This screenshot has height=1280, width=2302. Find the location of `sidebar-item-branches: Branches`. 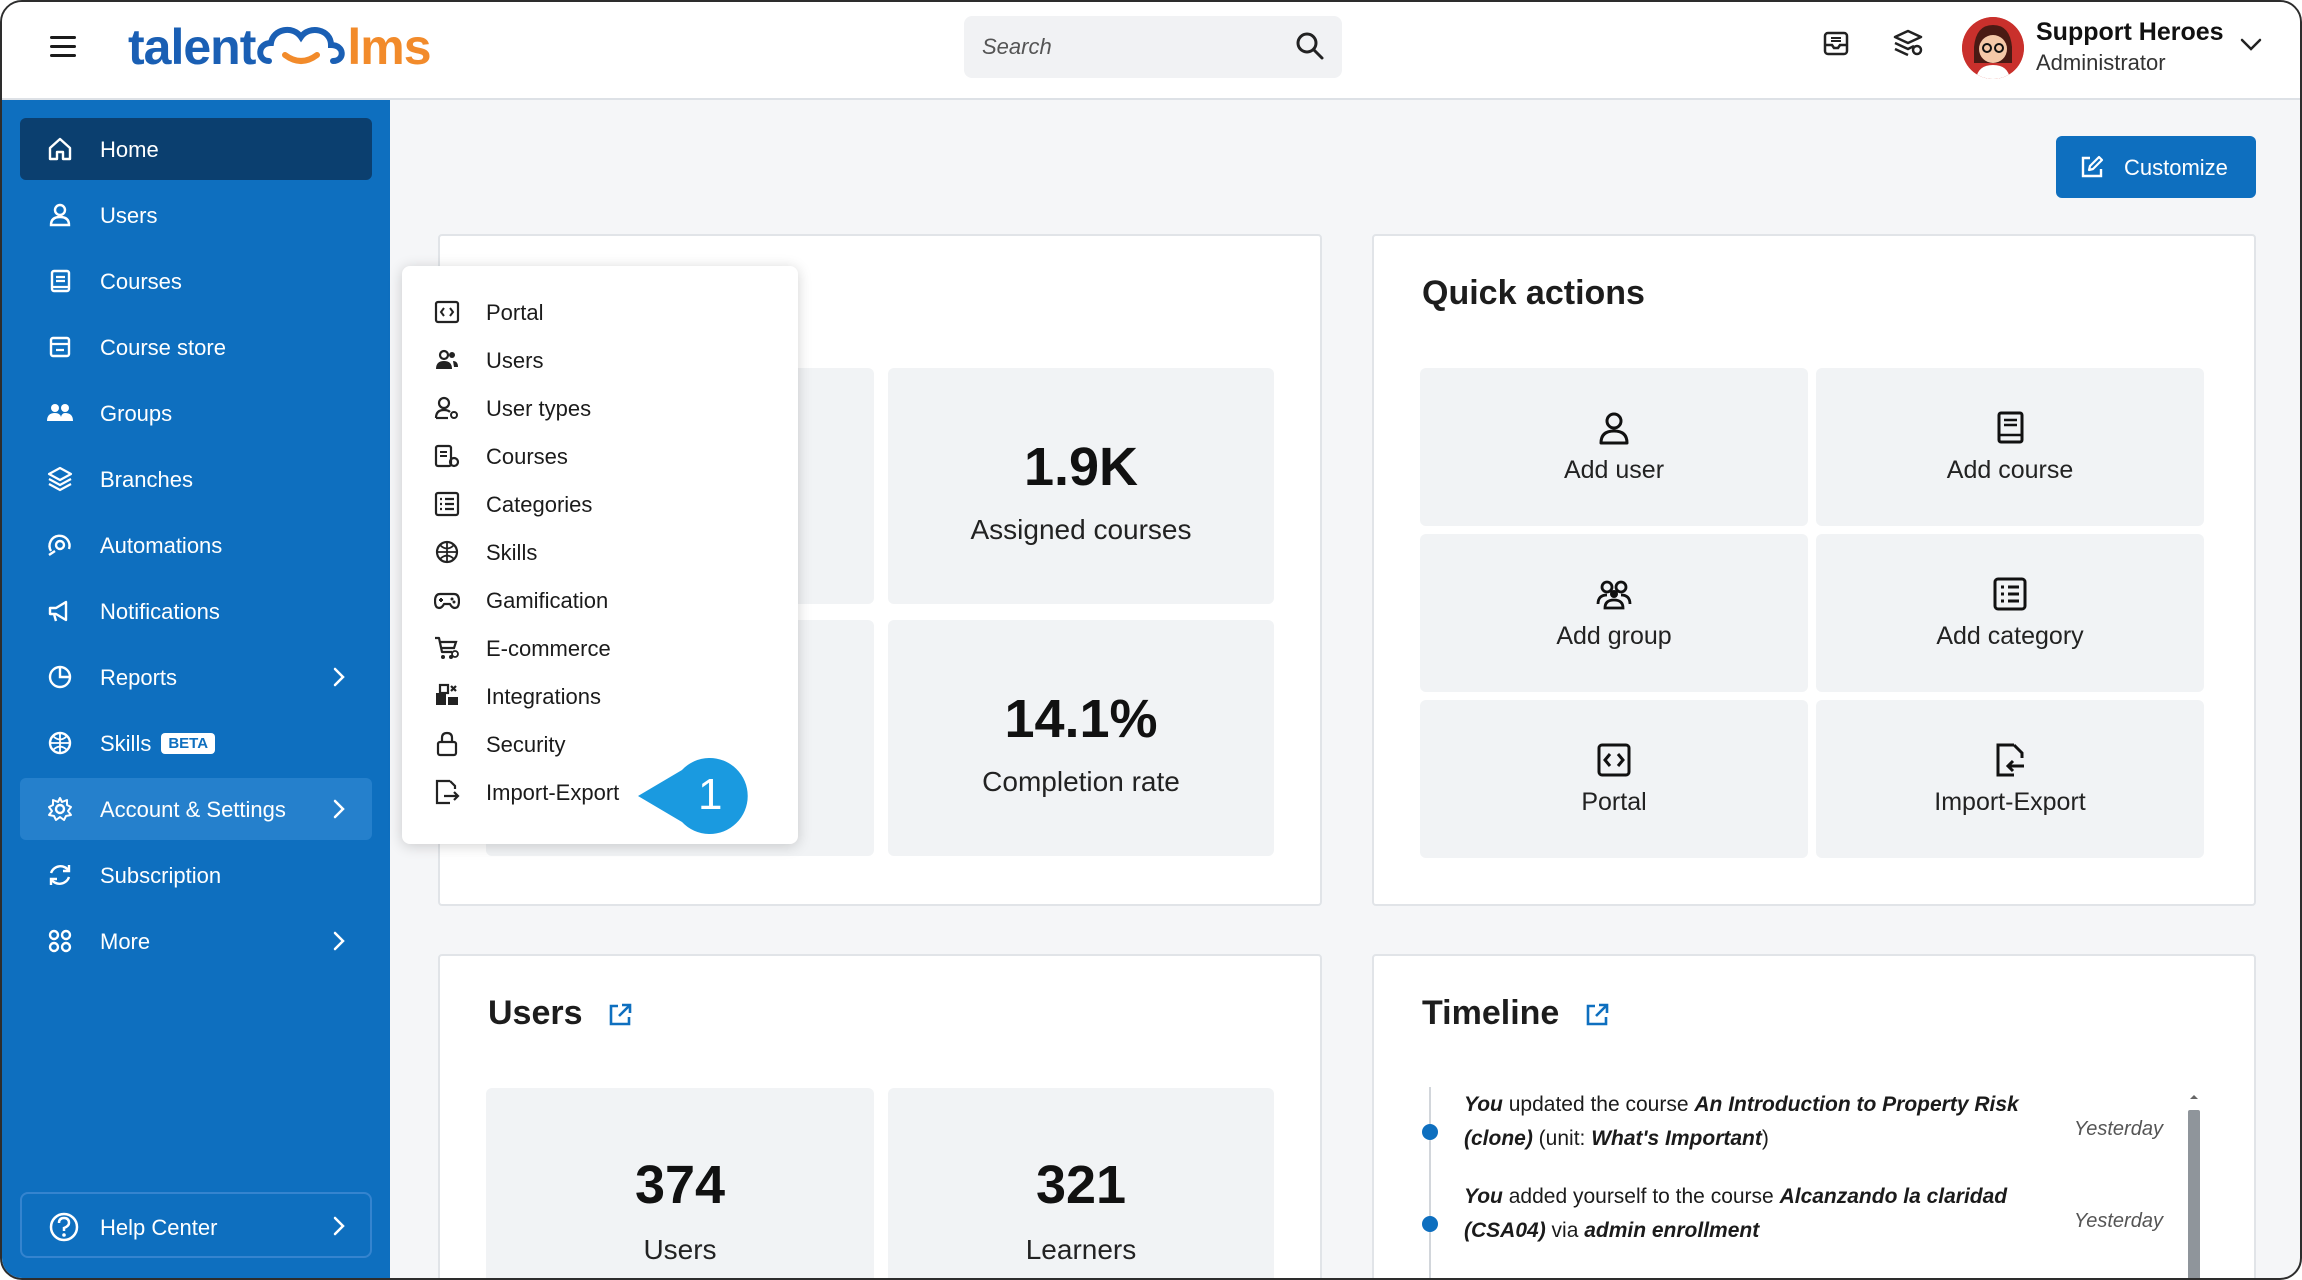

sidebar-item-branches: Branches is located at coordinates (196, 479).